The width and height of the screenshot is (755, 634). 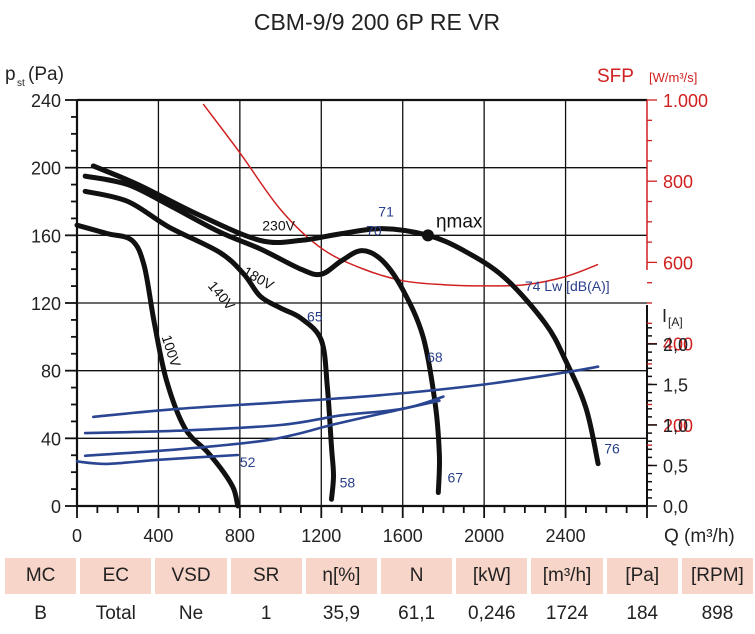 What do you see at coordinates (51, 372) in the screenshot?
I see `y-tick-label: 80` at bounding box center [51, 372].